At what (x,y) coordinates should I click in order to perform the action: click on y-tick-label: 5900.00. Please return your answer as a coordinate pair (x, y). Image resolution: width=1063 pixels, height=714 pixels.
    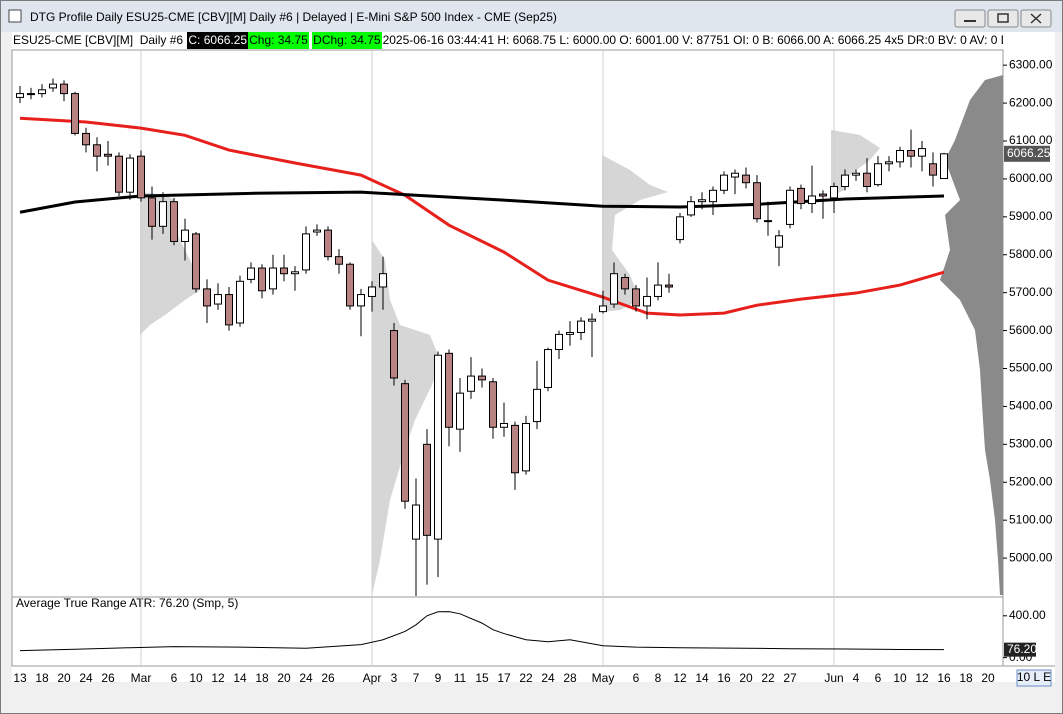
    Looking at the image, I should click on (1031, 216).